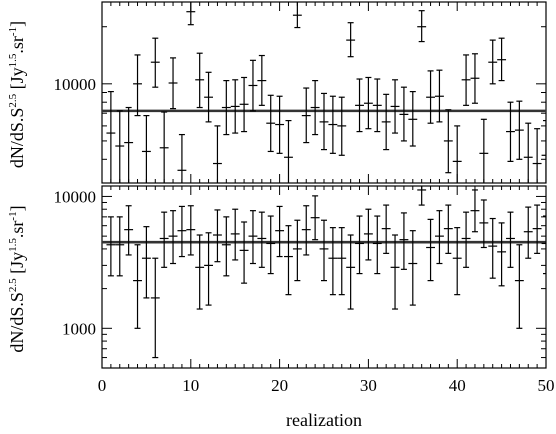 Image resolution: width=556 pixels, height=434 pixels. Describe the element at coordinates (546, 385) in the screenshot. I see `x-tick-label: 50` at that location.